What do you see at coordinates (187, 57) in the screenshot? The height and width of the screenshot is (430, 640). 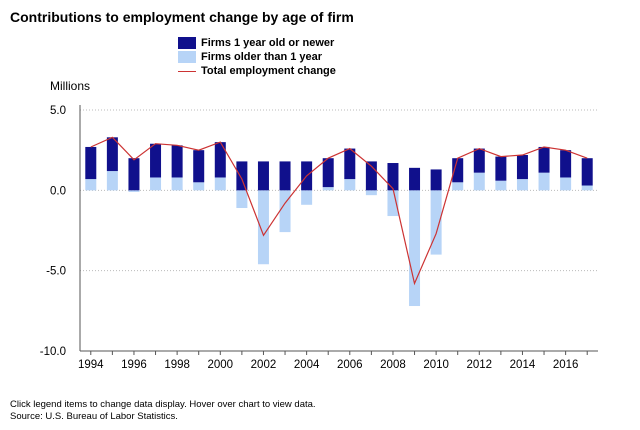 I see `legend-swatch-old-firms` at bounding box center [187, 57].